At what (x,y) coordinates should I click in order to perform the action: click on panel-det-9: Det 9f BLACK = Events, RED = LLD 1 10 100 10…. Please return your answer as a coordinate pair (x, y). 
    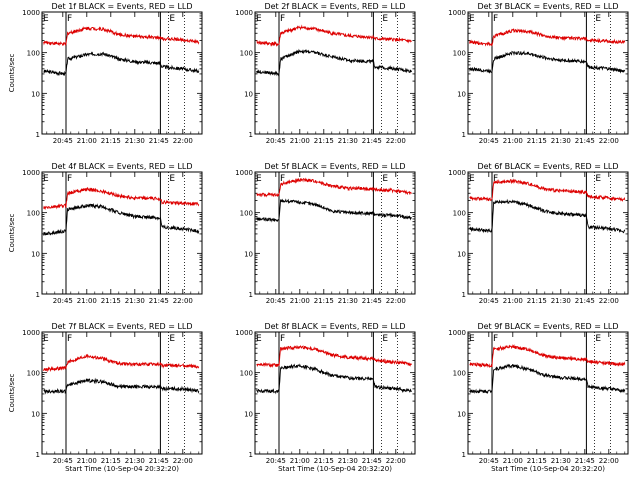
    Looking at the image, I should click on (538, 397).